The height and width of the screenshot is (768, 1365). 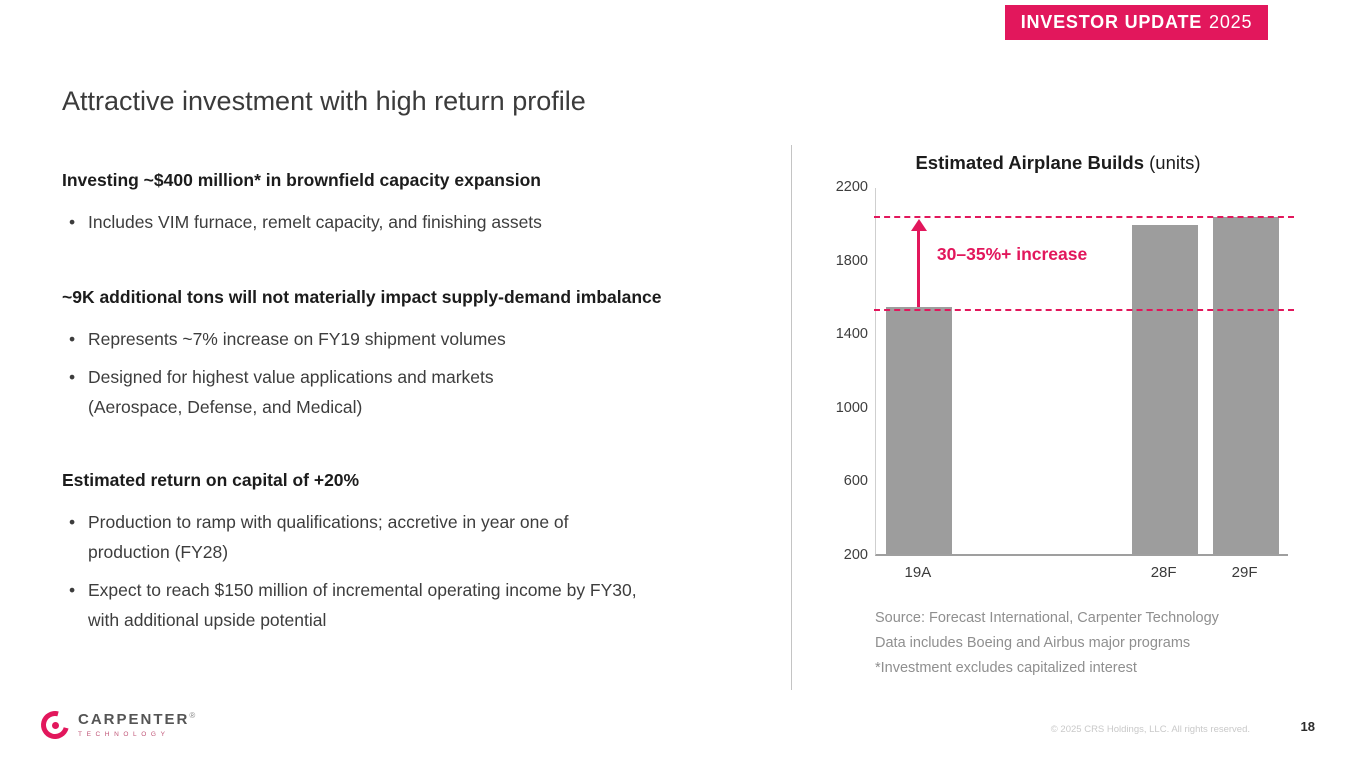 I want to click on logo-subtext: TECHNOLOGY, so click(x=124, y=734).